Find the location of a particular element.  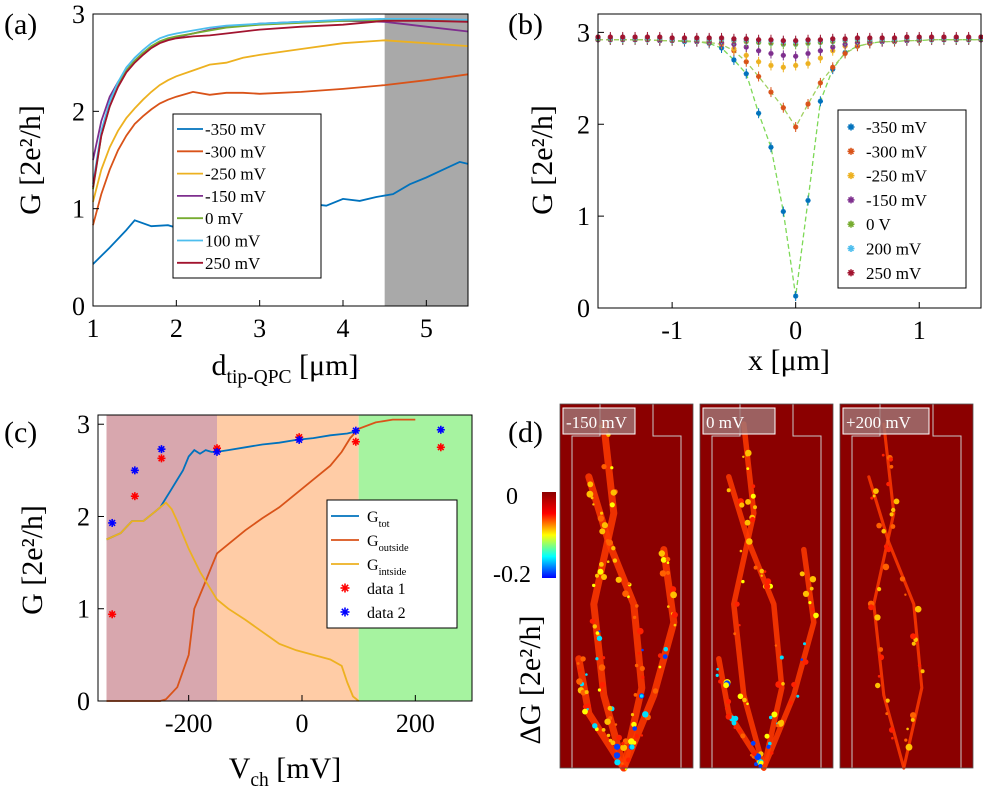

b-legend-box is located at coordinates (902, 199).